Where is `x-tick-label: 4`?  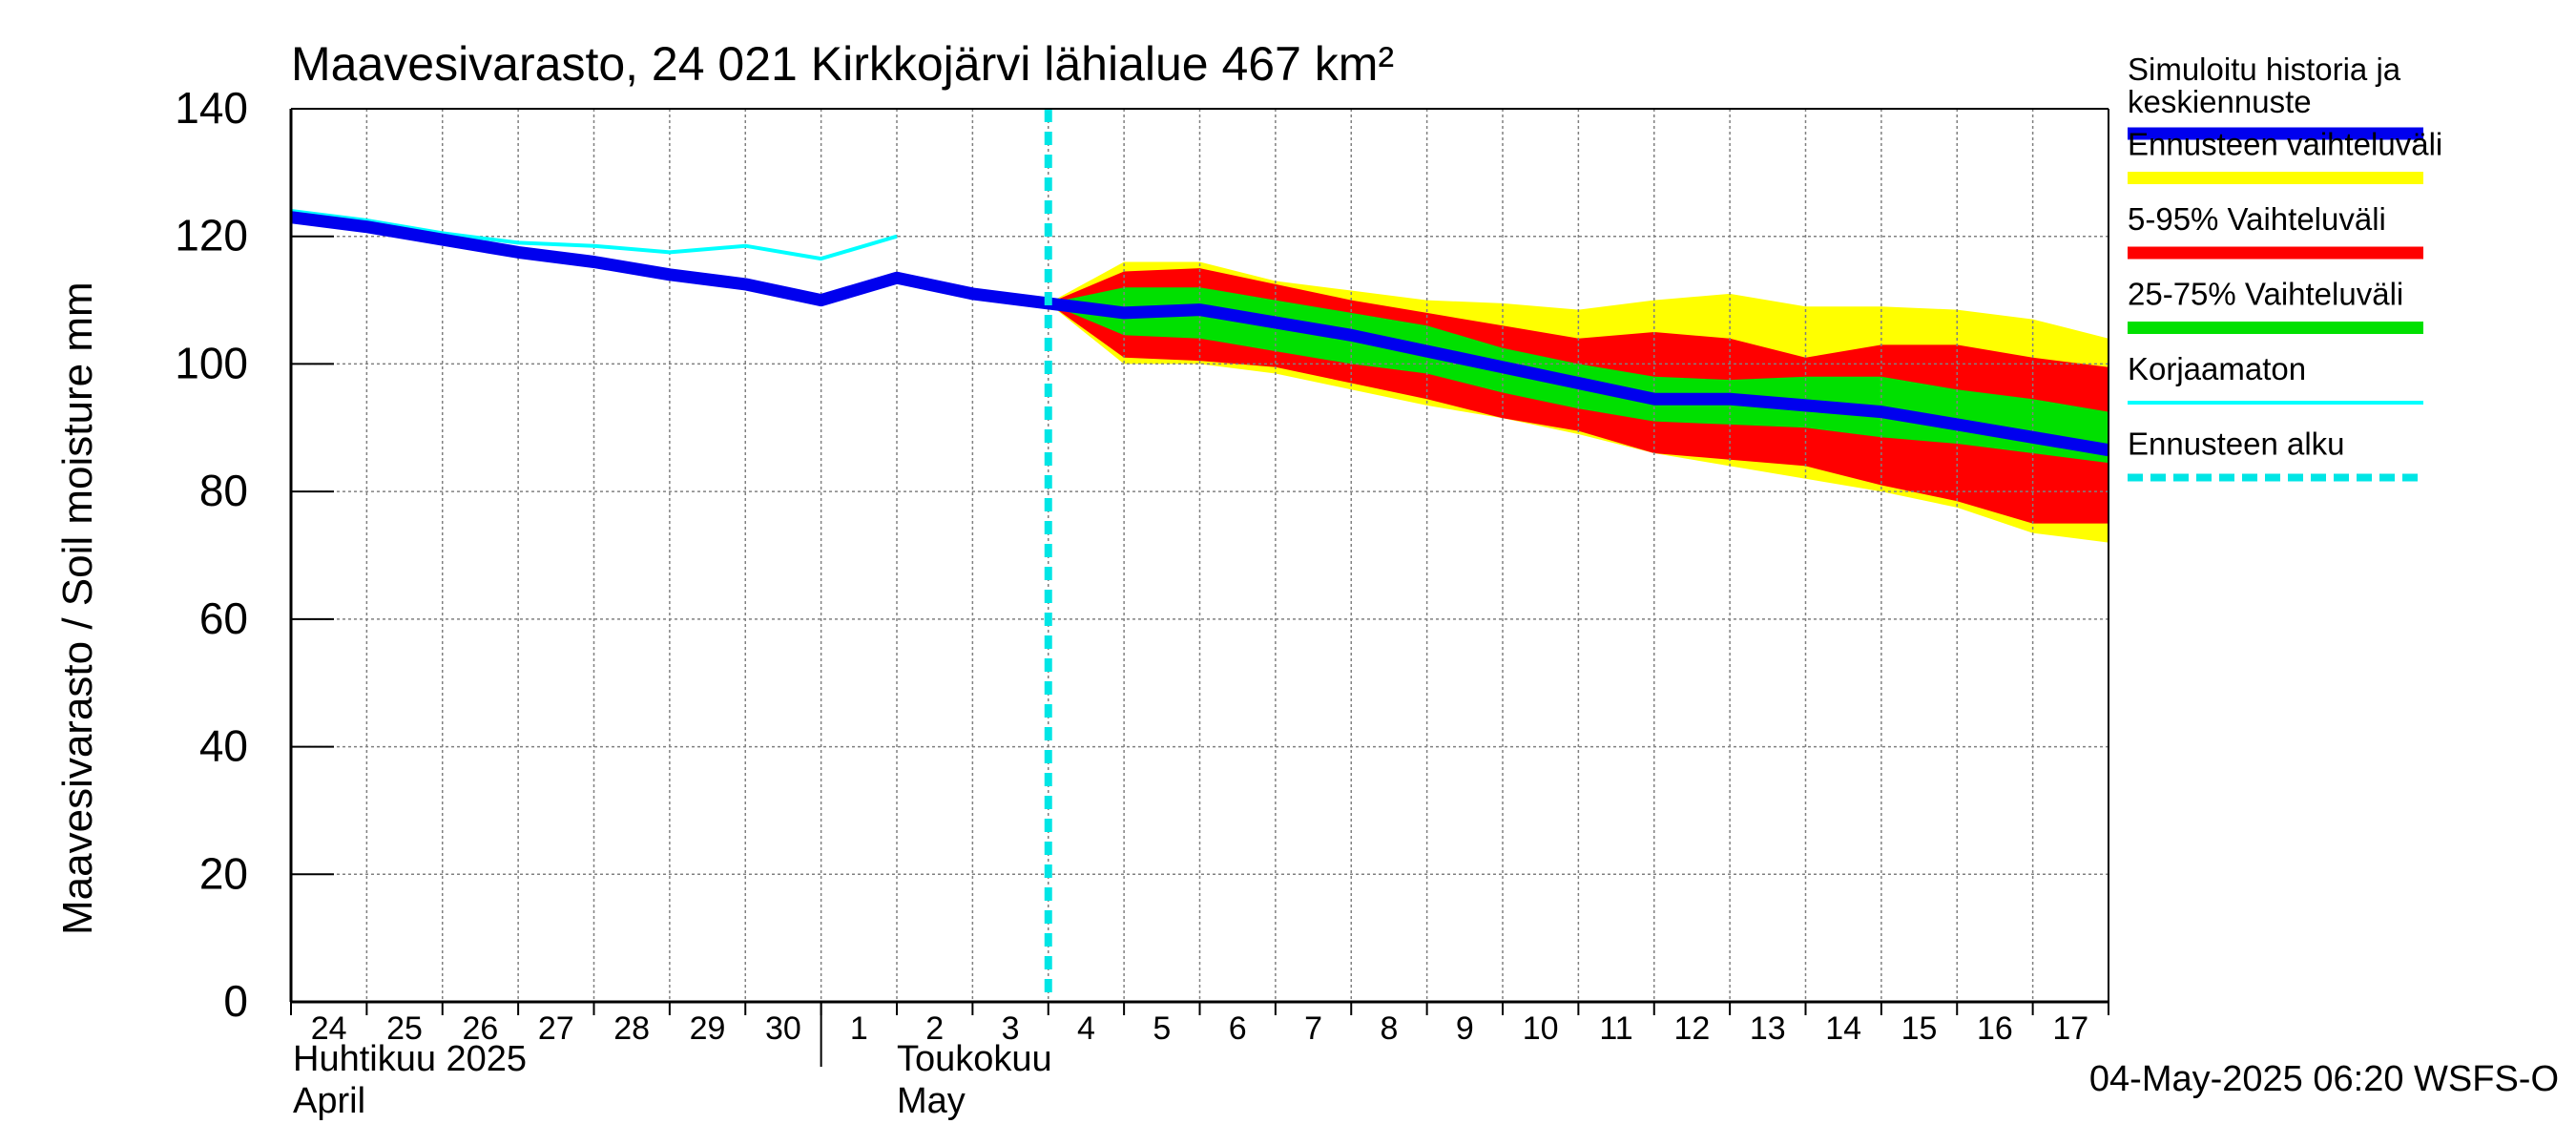
x-tick-label: 4 is located at coordinates (1086, 1029).